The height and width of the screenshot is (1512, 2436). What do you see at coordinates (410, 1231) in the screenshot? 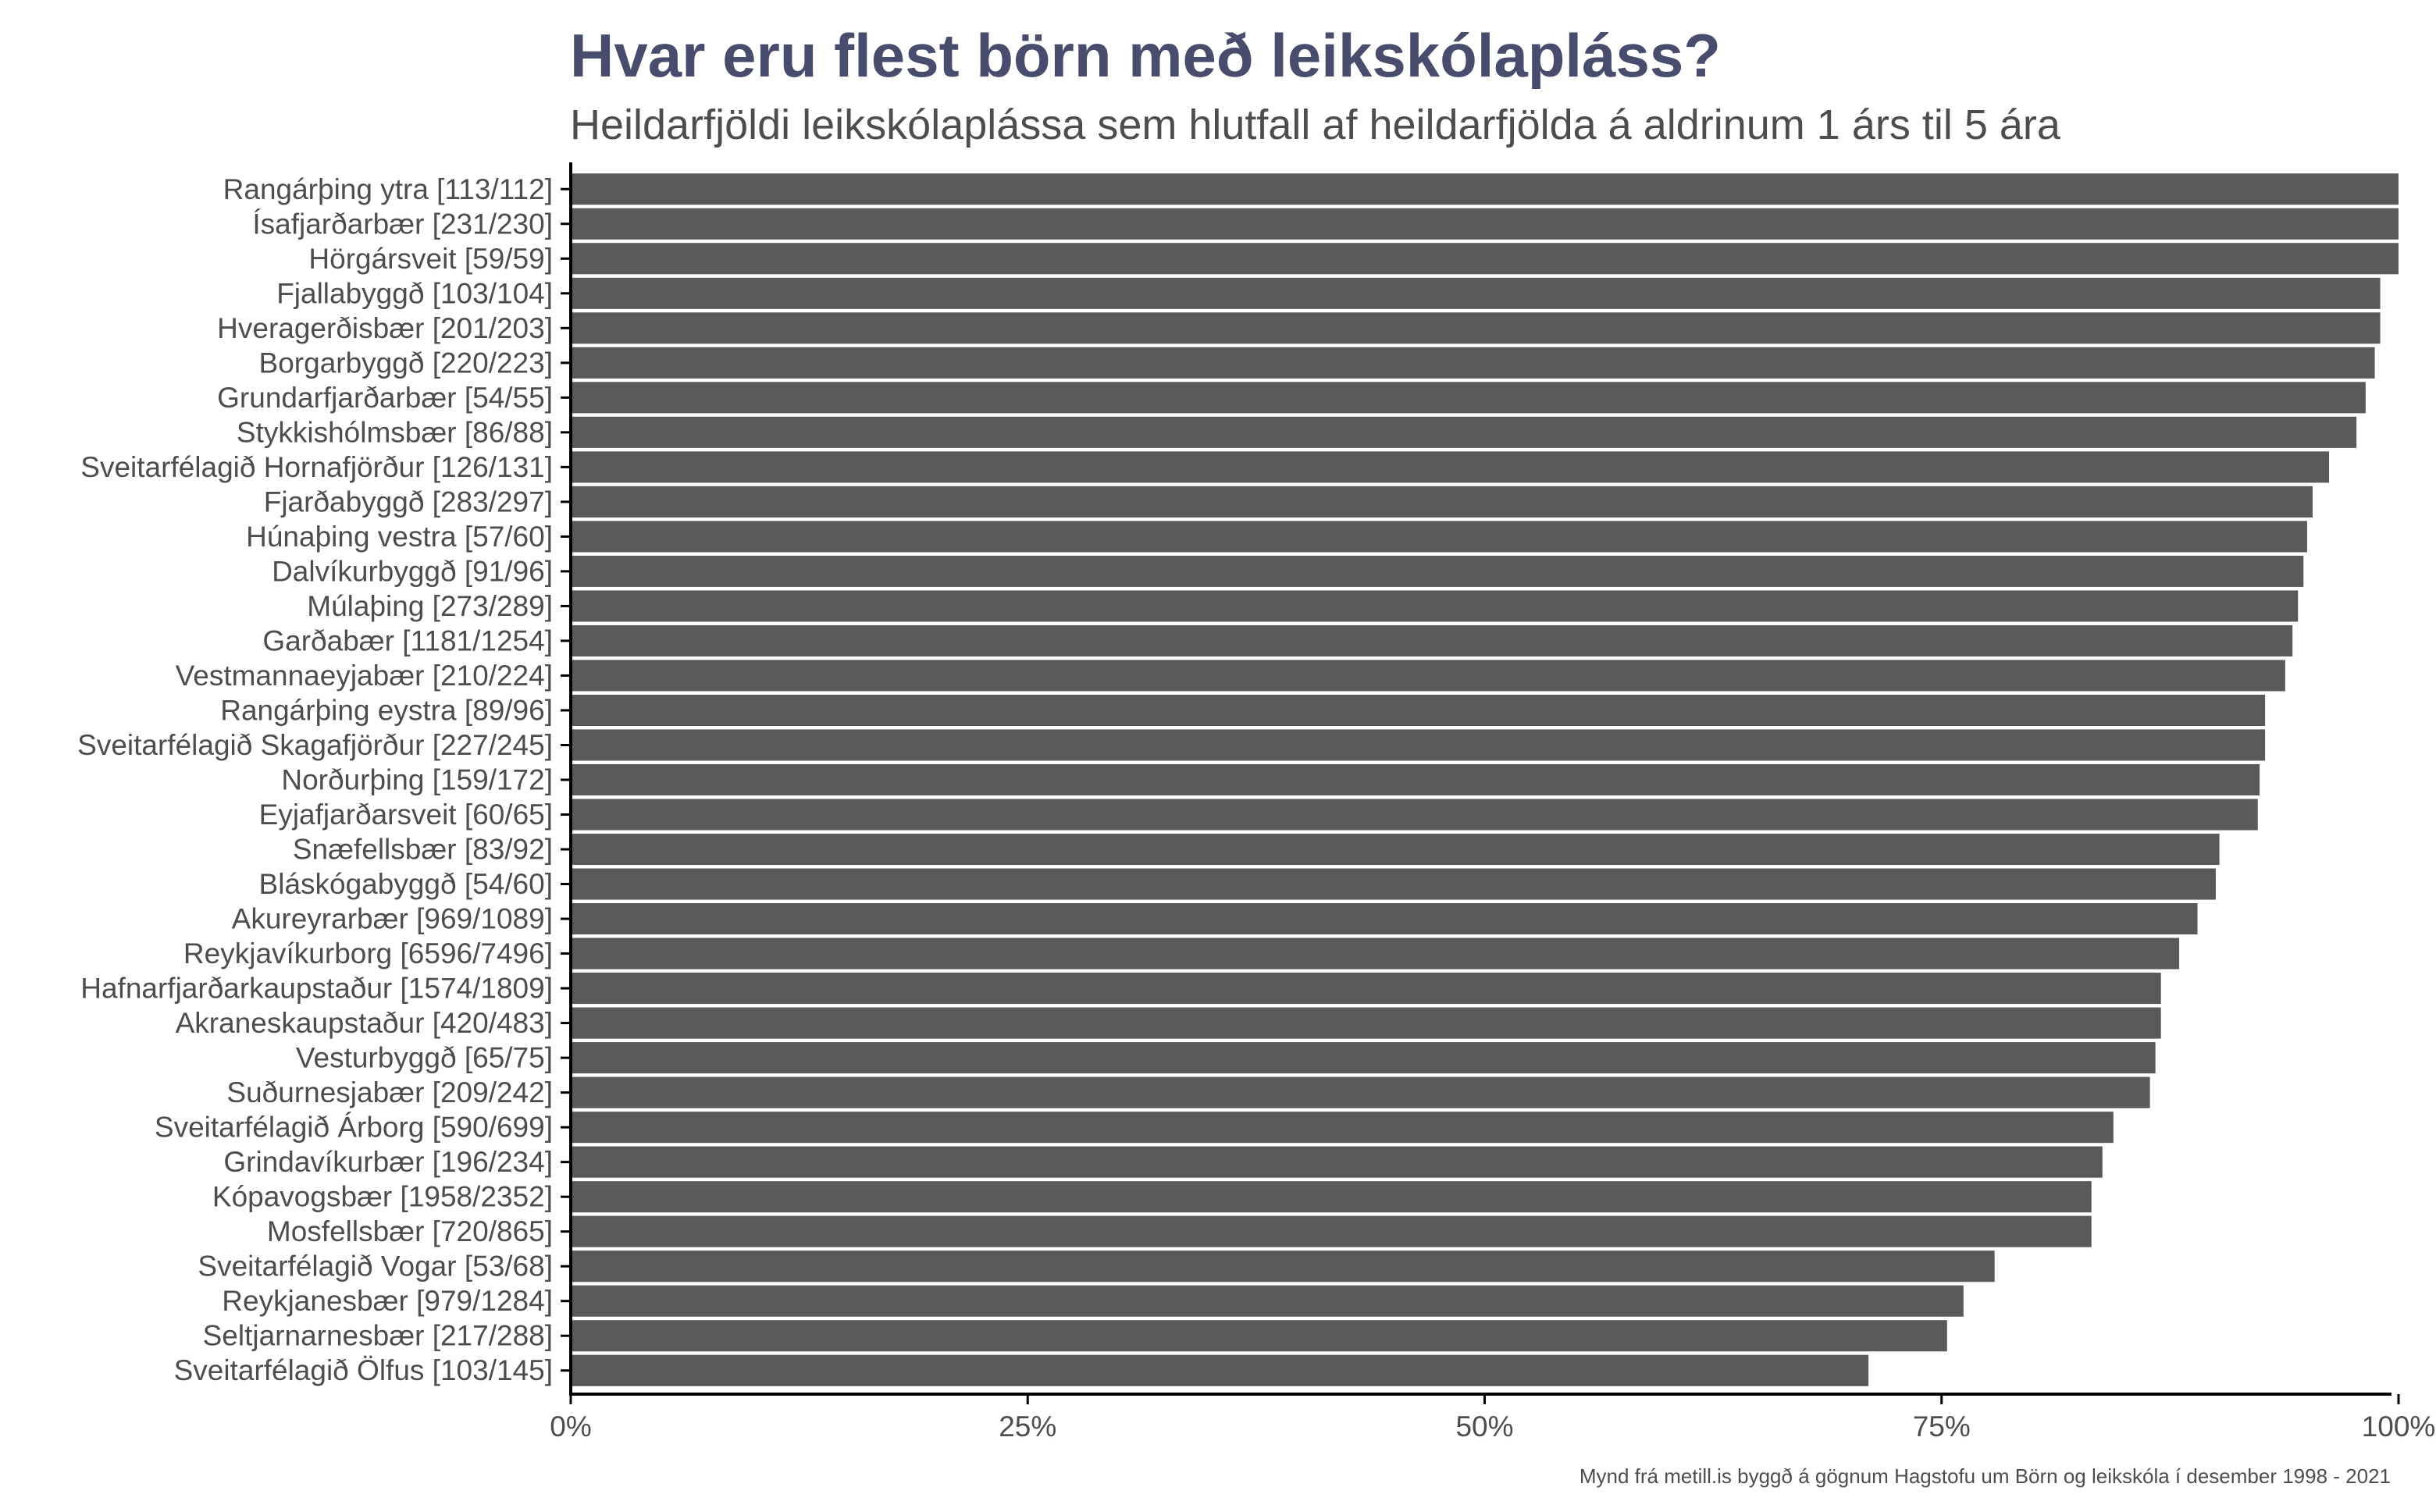
I see `y-tick-label: Mosfellsbær [720/865]` at bounding box center [410, 1231].